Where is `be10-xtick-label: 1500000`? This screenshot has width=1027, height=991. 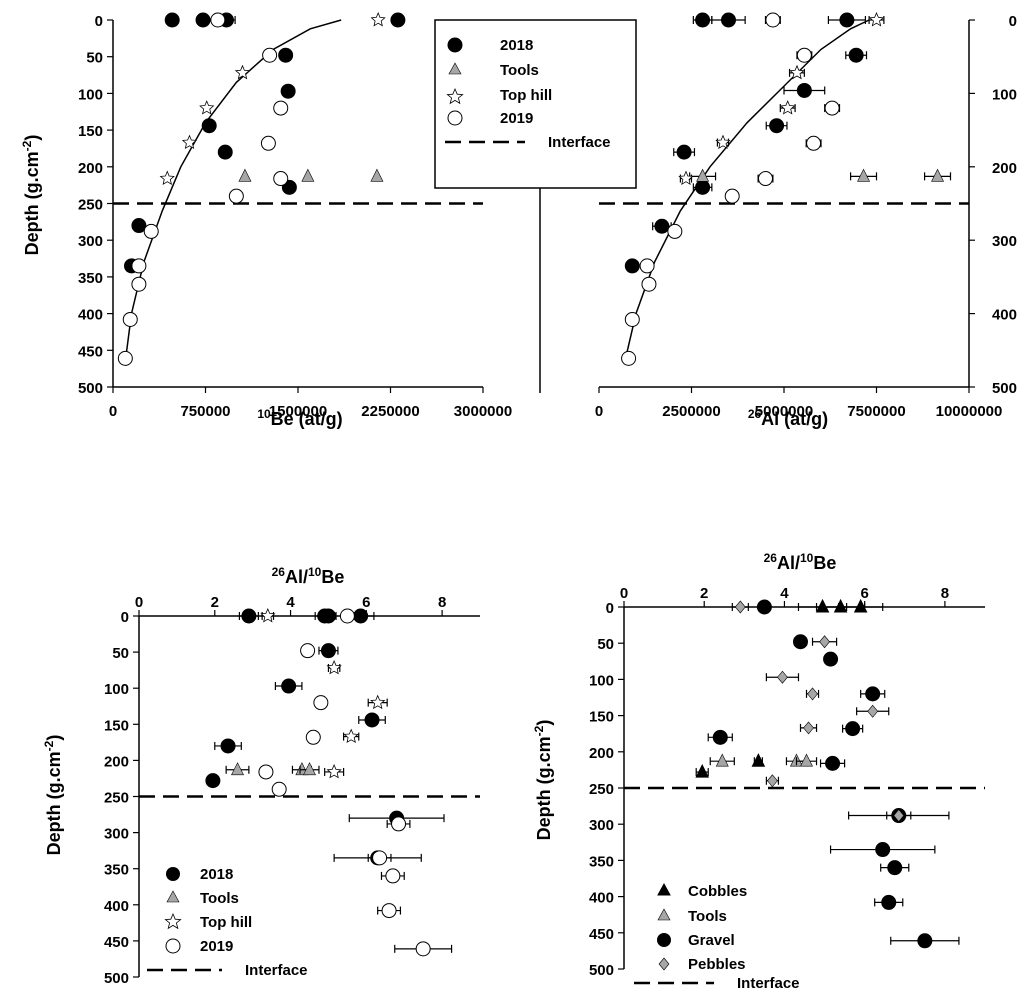
be10-xtick-label: 1500000 is located at coordinates (298, 411).